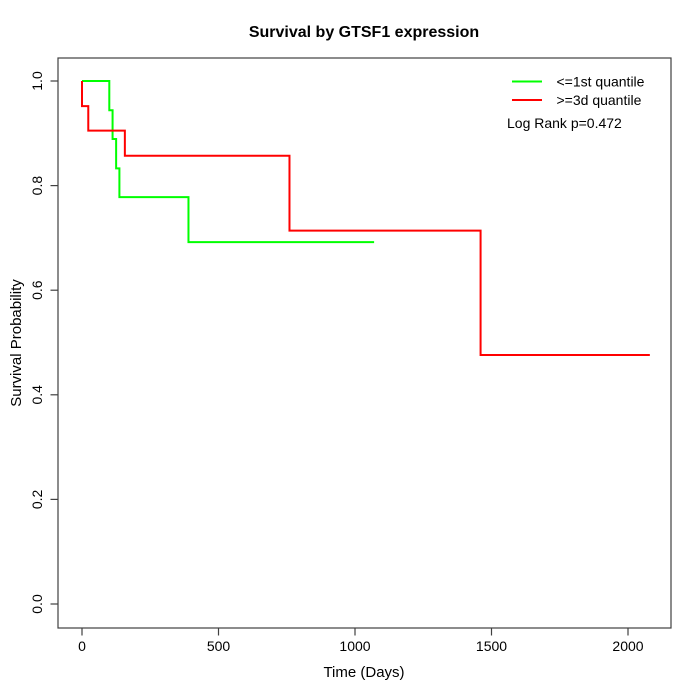  I want to click on y-tick-label: 0.8, so click(37, 186).